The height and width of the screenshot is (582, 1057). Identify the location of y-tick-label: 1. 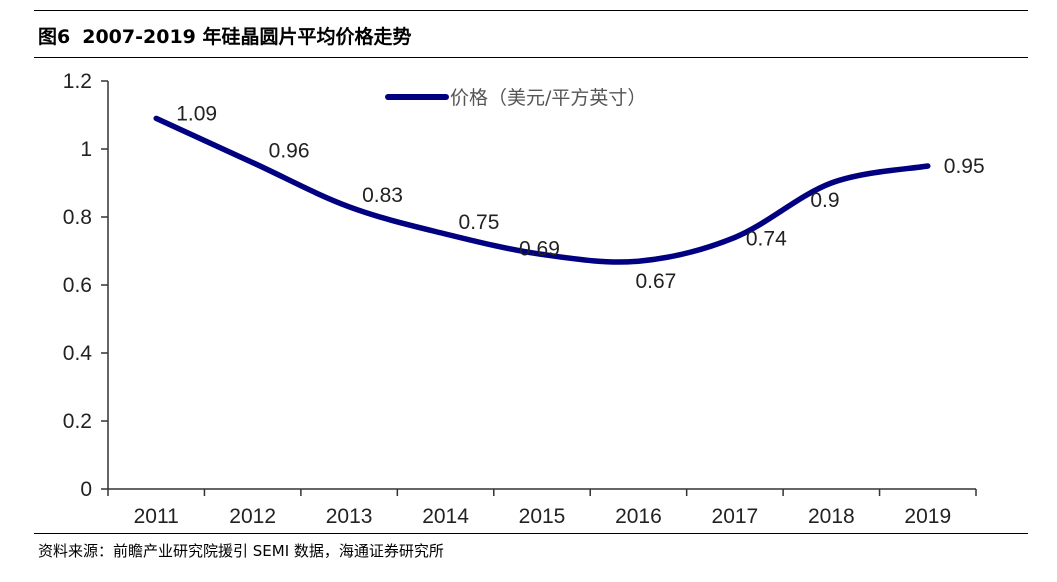
(86, 149).